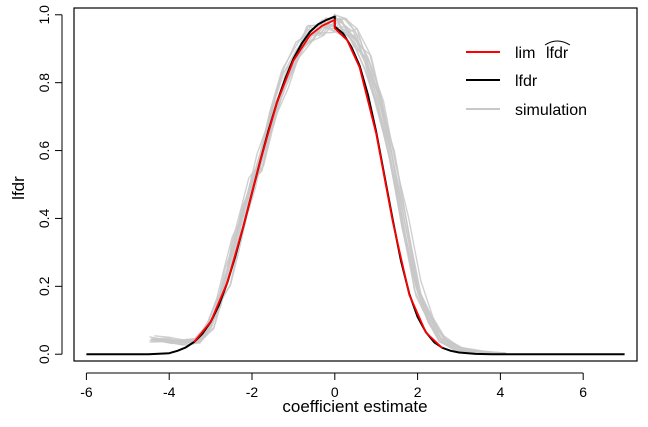 The width and height of the screenshot is (648, 427). What do you see at coordinates (49, 184) in the screenshot?
I see `y-axis: 0.0 0.2 0.4 0.6 0.8 1.0` at bounding box center [49, 184].